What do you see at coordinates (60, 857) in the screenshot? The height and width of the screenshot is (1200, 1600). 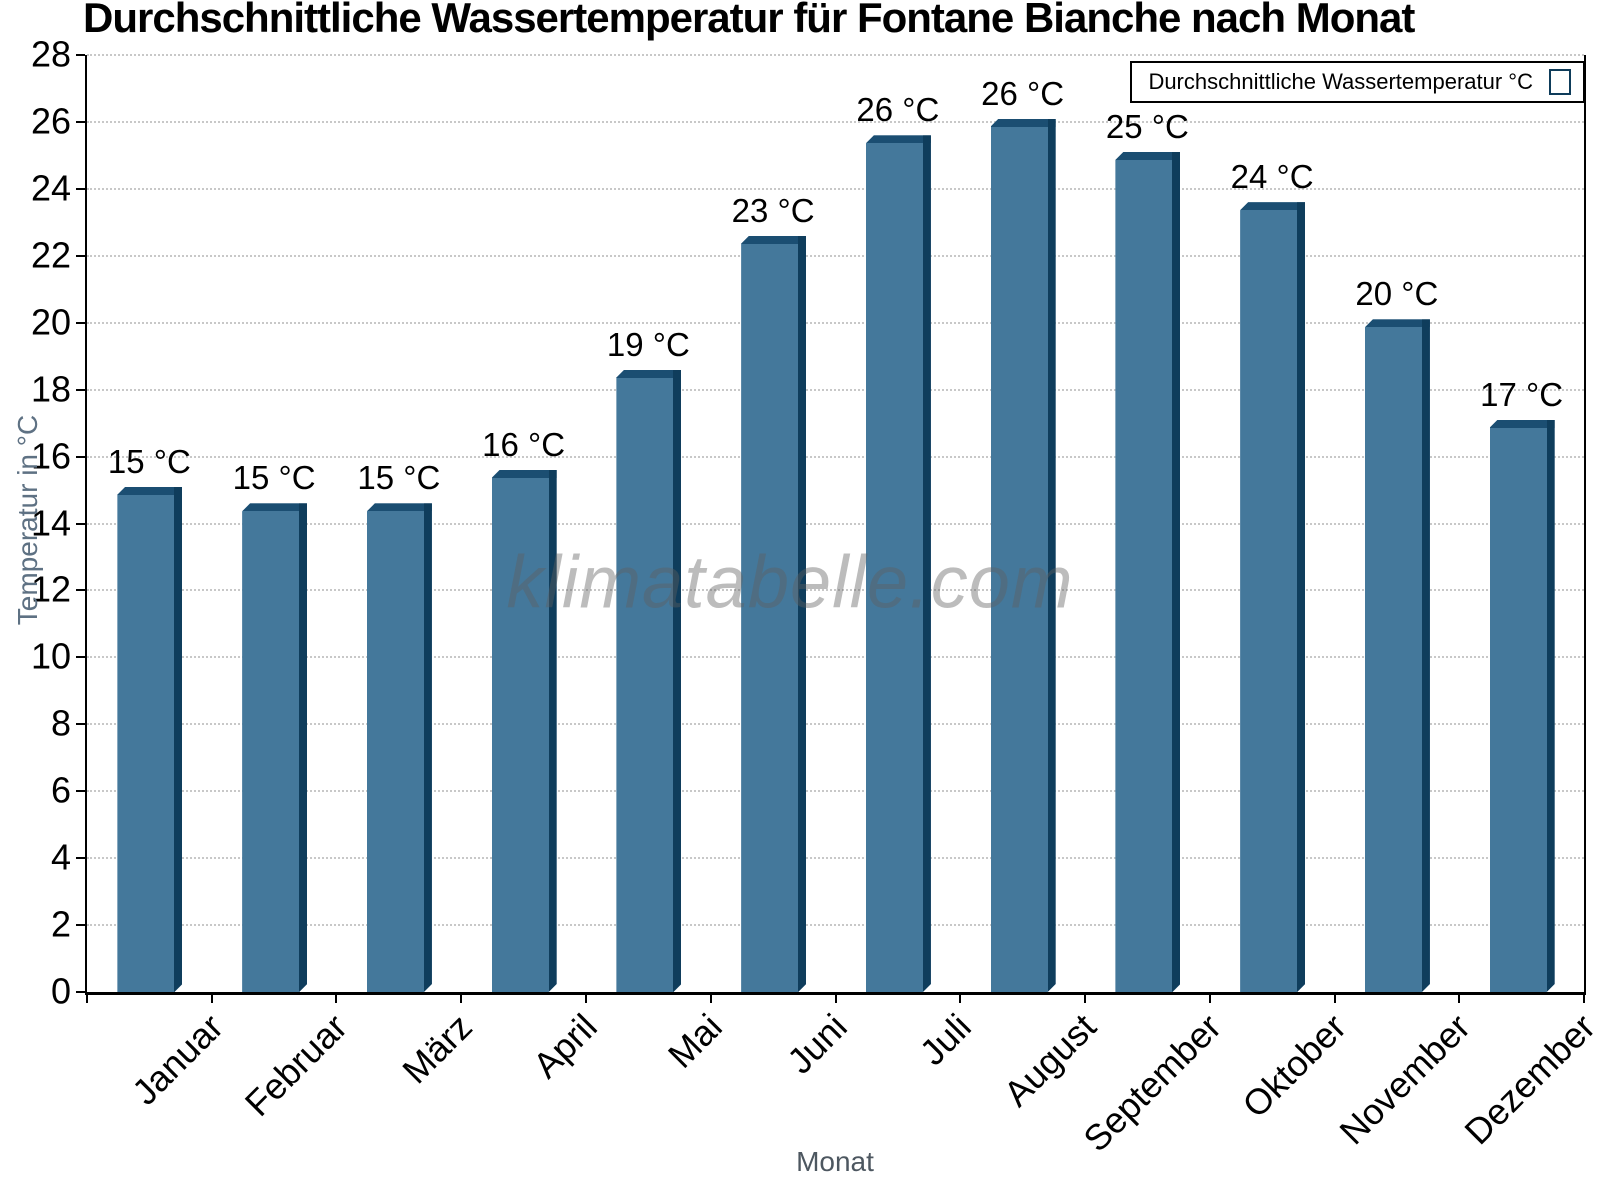 I see `y-tick-label-4: 4` at bounding box center [60, 857].